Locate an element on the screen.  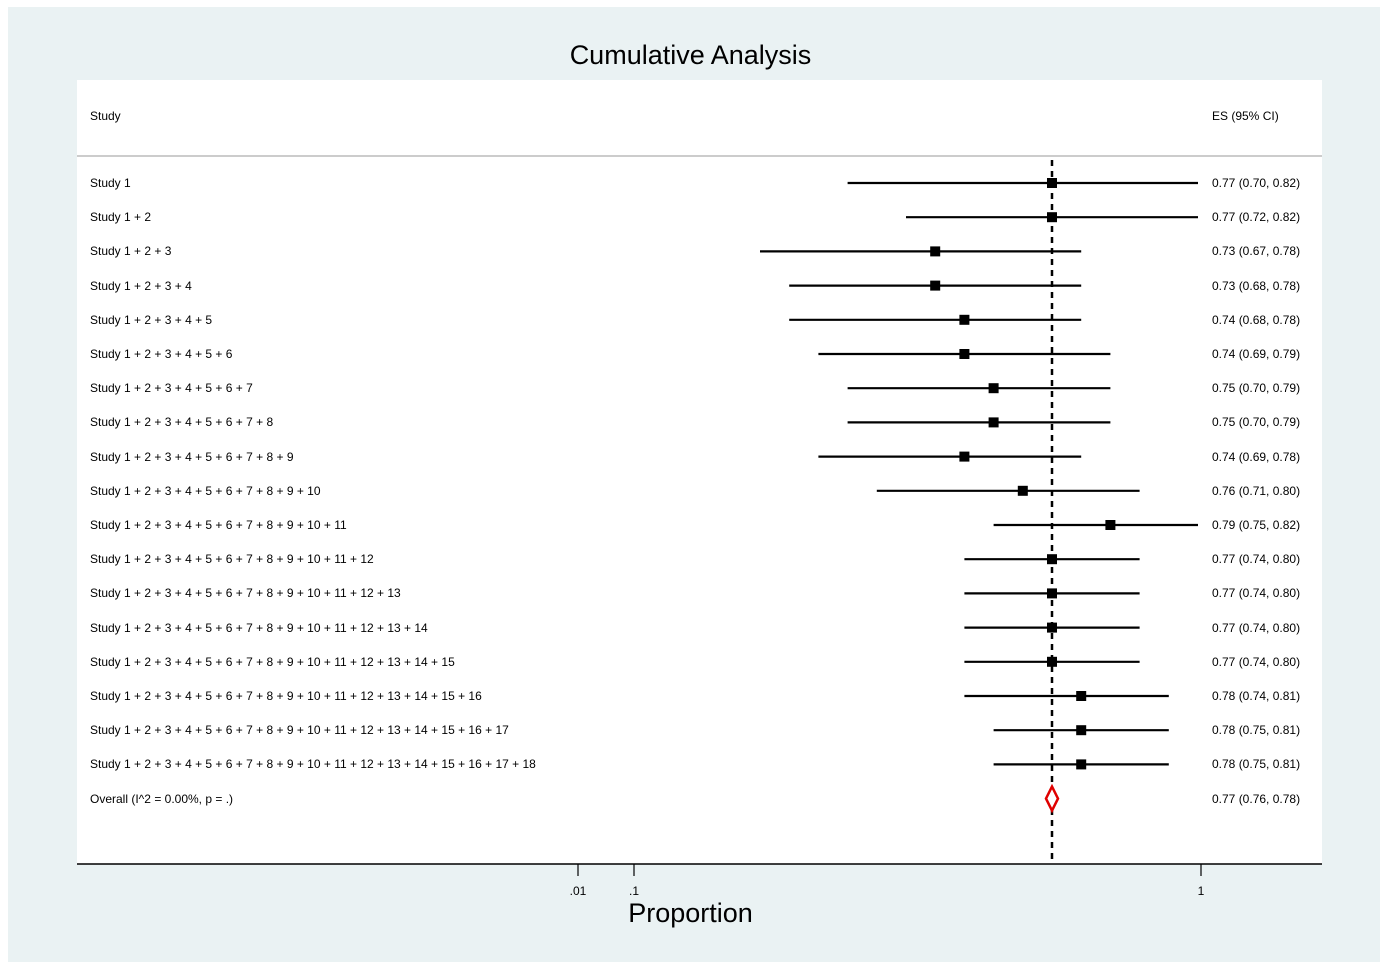
x-tick-label: .01 is located at coordinates (578, 891).